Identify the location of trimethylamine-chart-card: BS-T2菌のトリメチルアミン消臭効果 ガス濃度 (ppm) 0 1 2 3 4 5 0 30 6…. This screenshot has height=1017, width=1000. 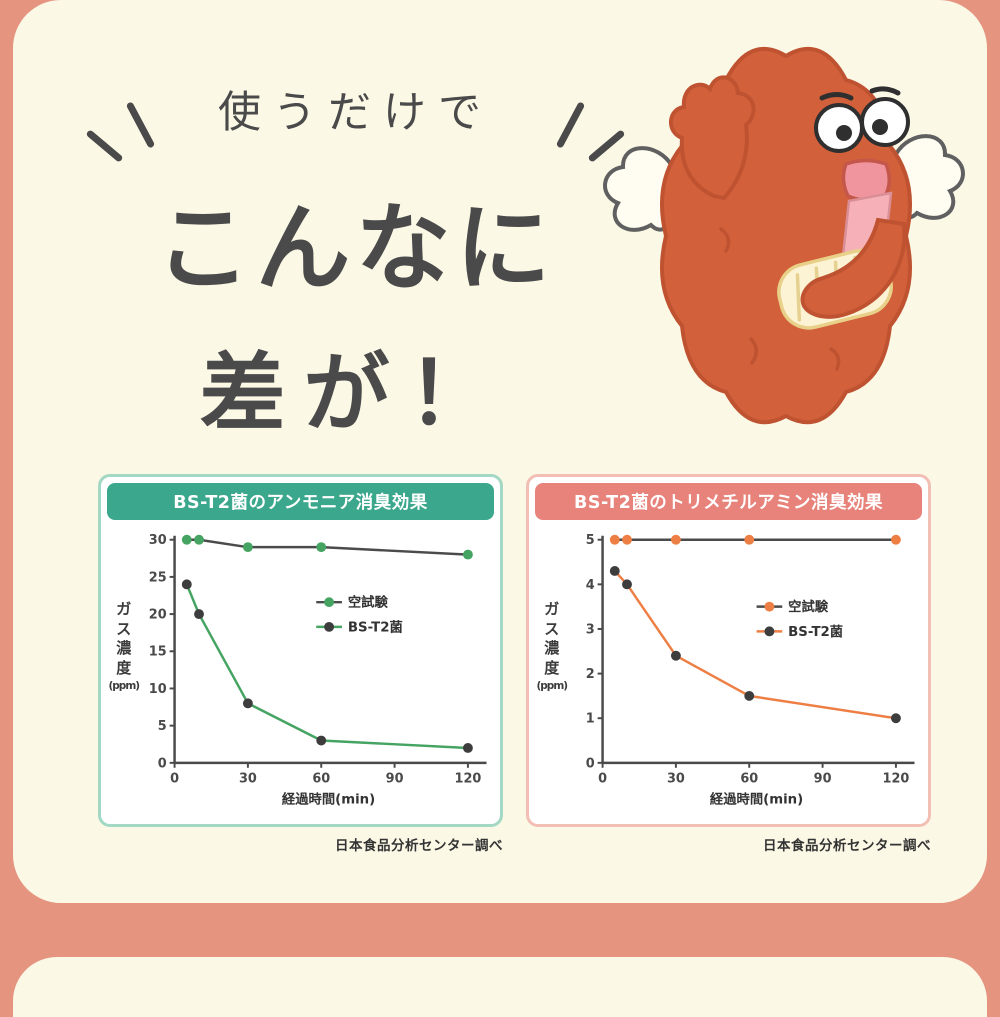
(728, 650).